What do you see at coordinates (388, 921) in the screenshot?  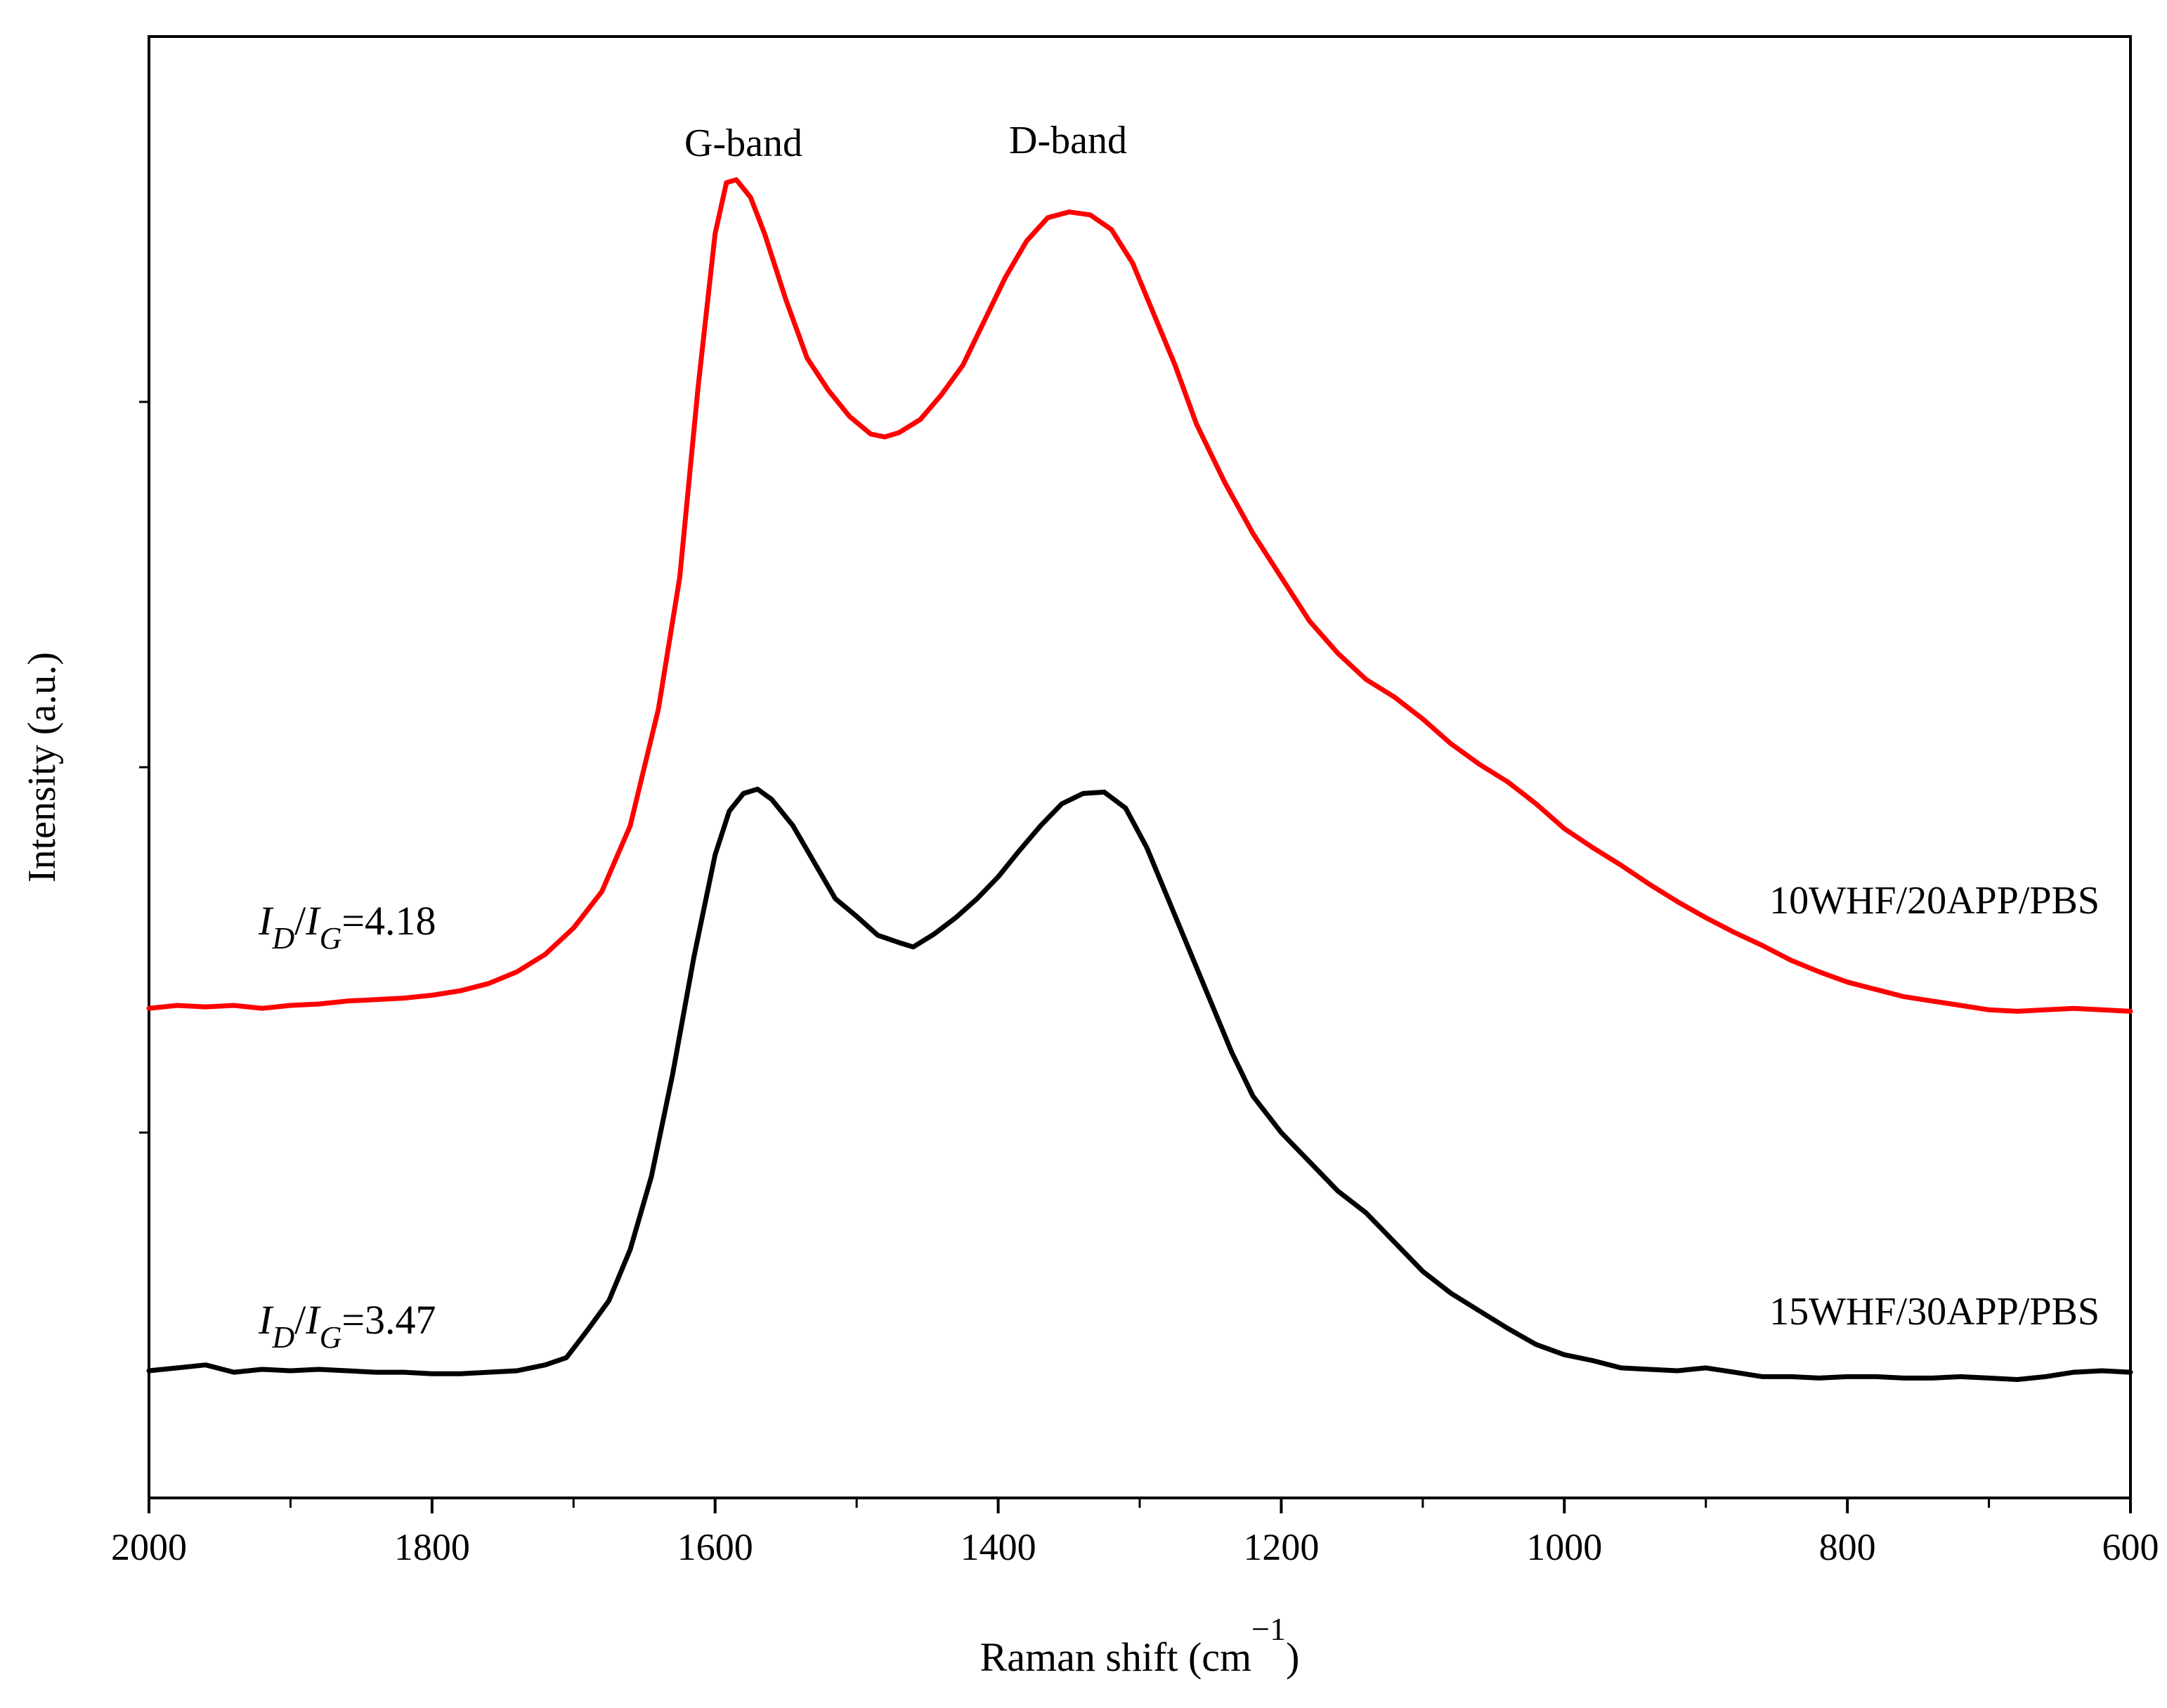 I see `ratio-label-10whf-value: =4.18` at bounding box center [388, 921].